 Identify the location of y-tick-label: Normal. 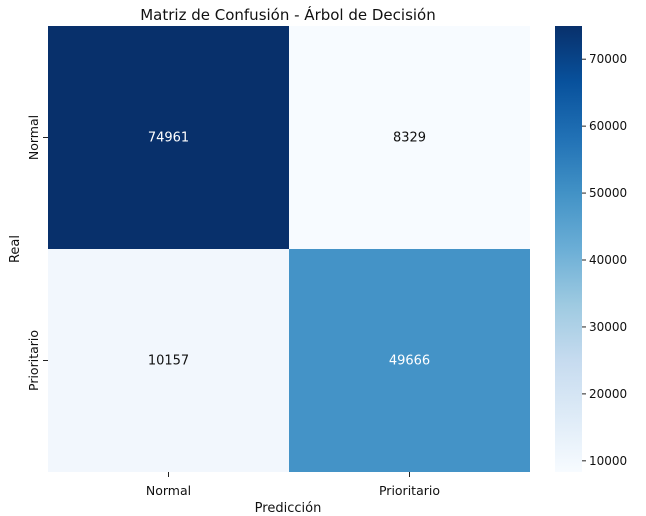
(33, 137).